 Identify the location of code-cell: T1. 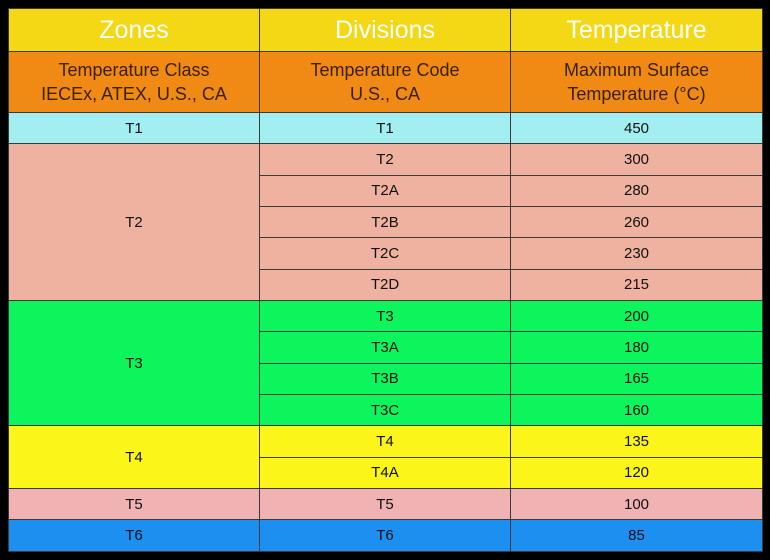
(385, 128).